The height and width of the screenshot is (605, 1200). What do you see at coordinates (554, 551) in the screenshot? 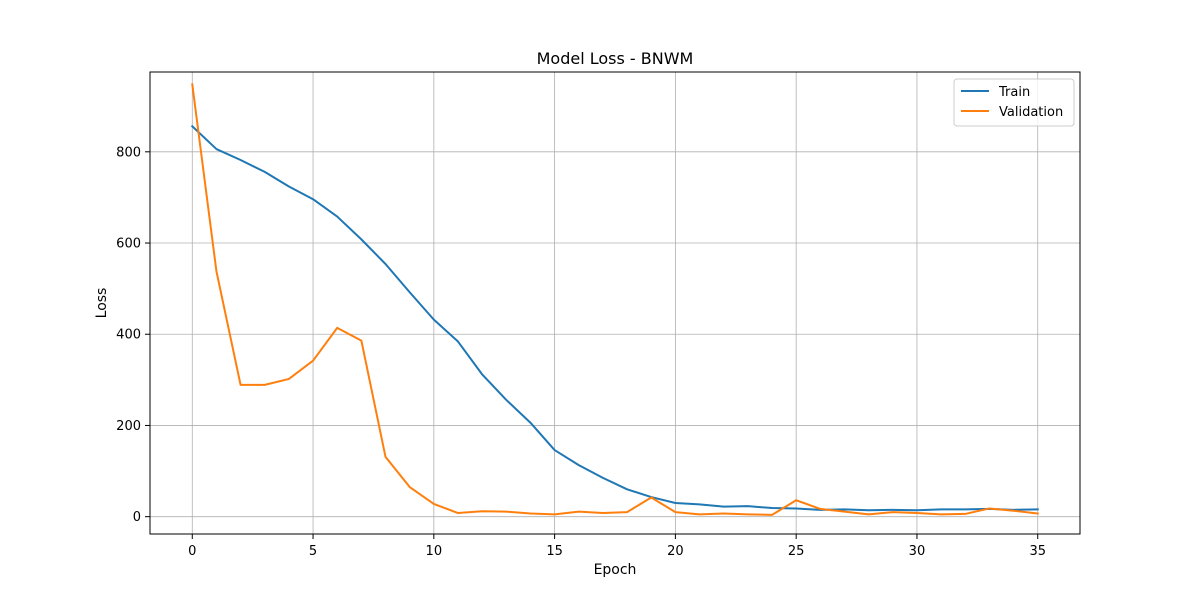
I see `x-tick-label: 15` at bounding box center [554, 551].